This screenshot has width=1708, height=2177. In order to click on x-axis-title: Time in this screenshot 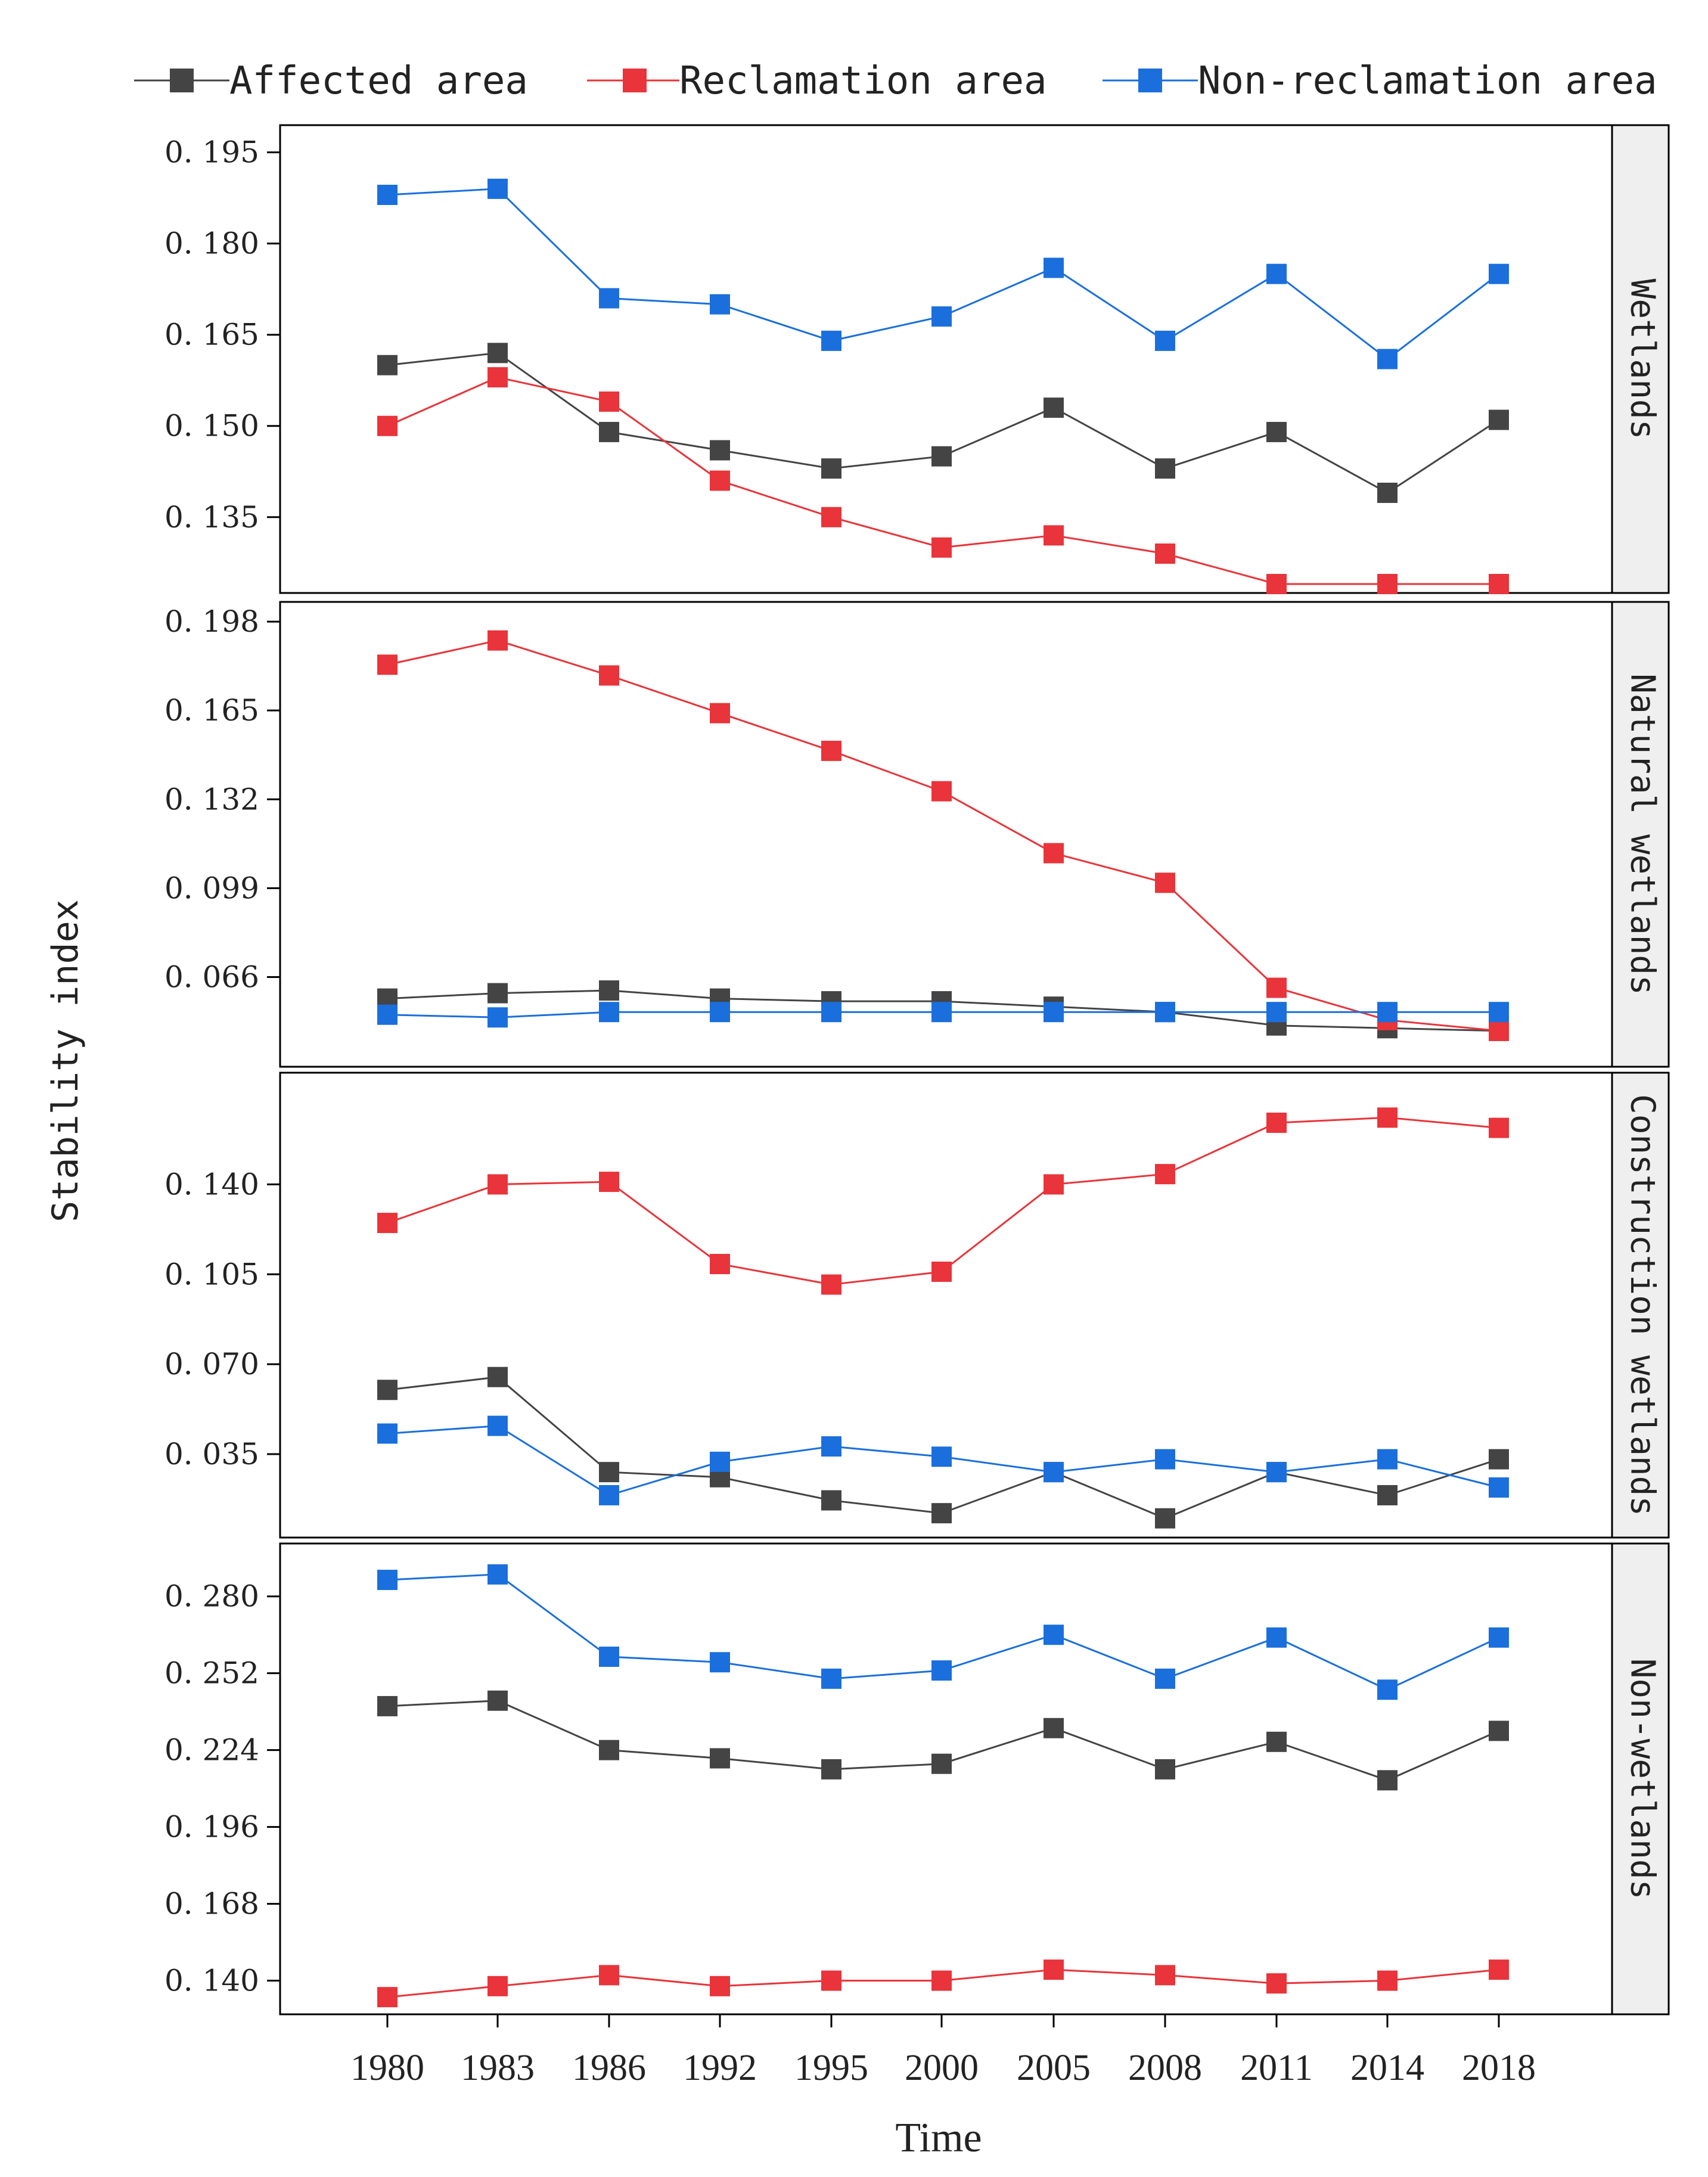, I will do `click(938, 2138)`.